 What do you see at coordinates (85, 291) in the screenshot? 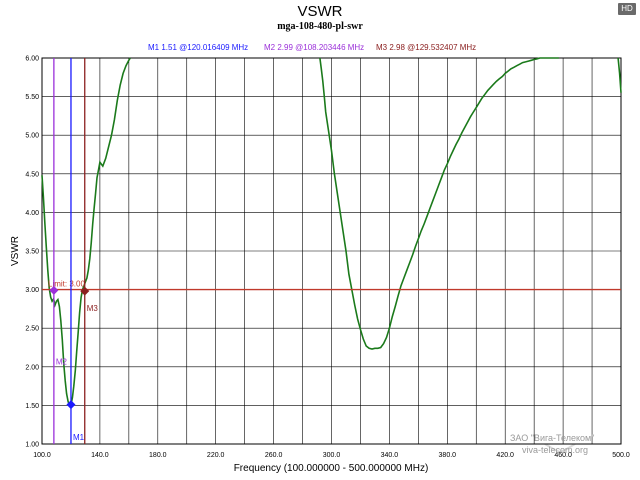
I see `marker-point-m3` at bounding box center [85, 291].